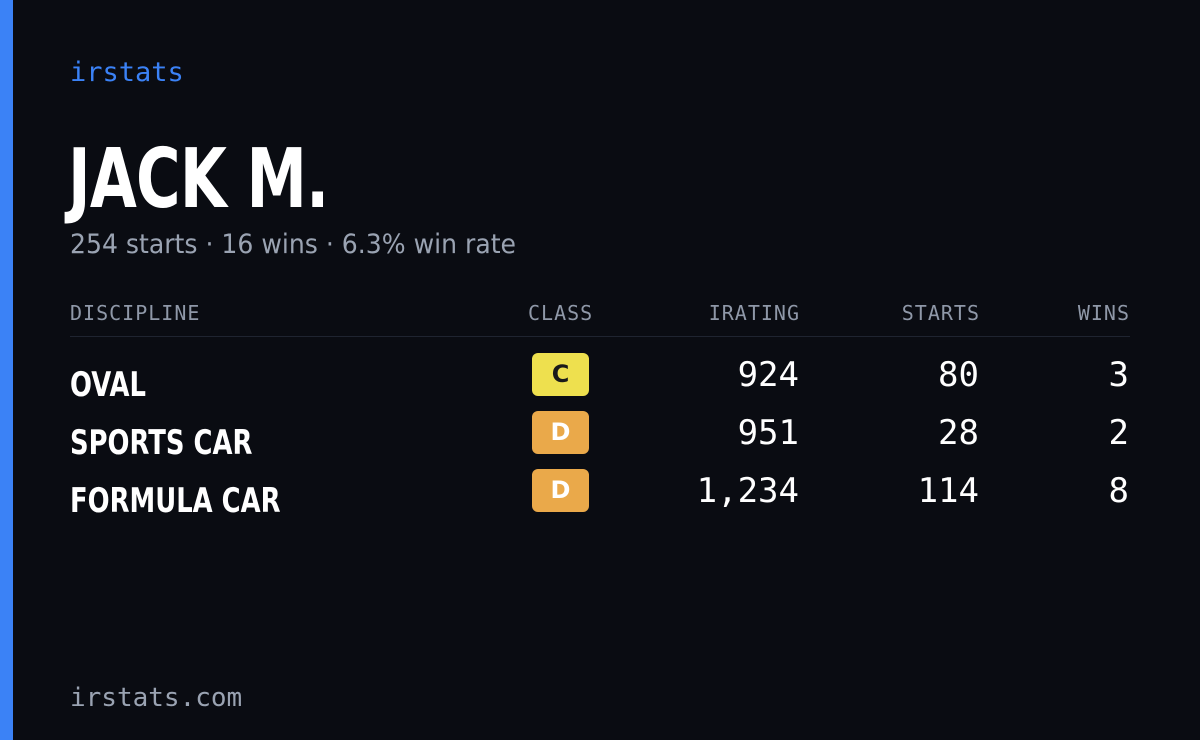  Describe the element at coordinates (600, 382) in the screenshot. I see `table-row: OVAL C 924 80 3` at that location.